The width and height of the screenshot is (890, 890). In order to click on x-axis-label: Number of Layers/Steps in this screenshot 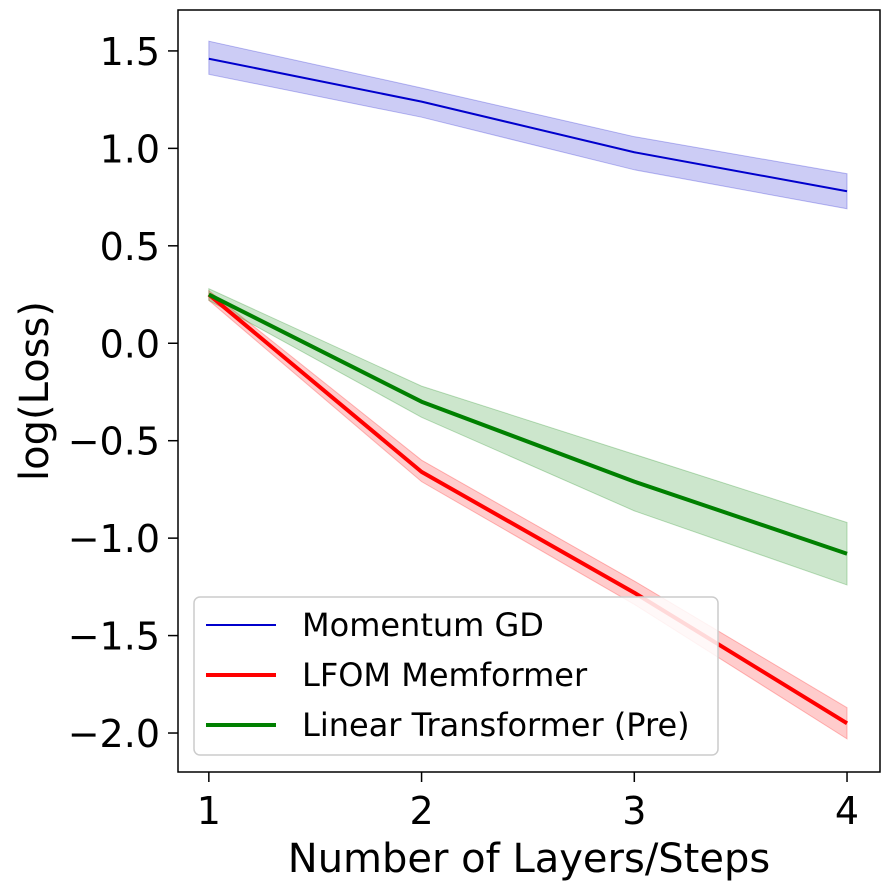, I will do `click(529, 859)`.